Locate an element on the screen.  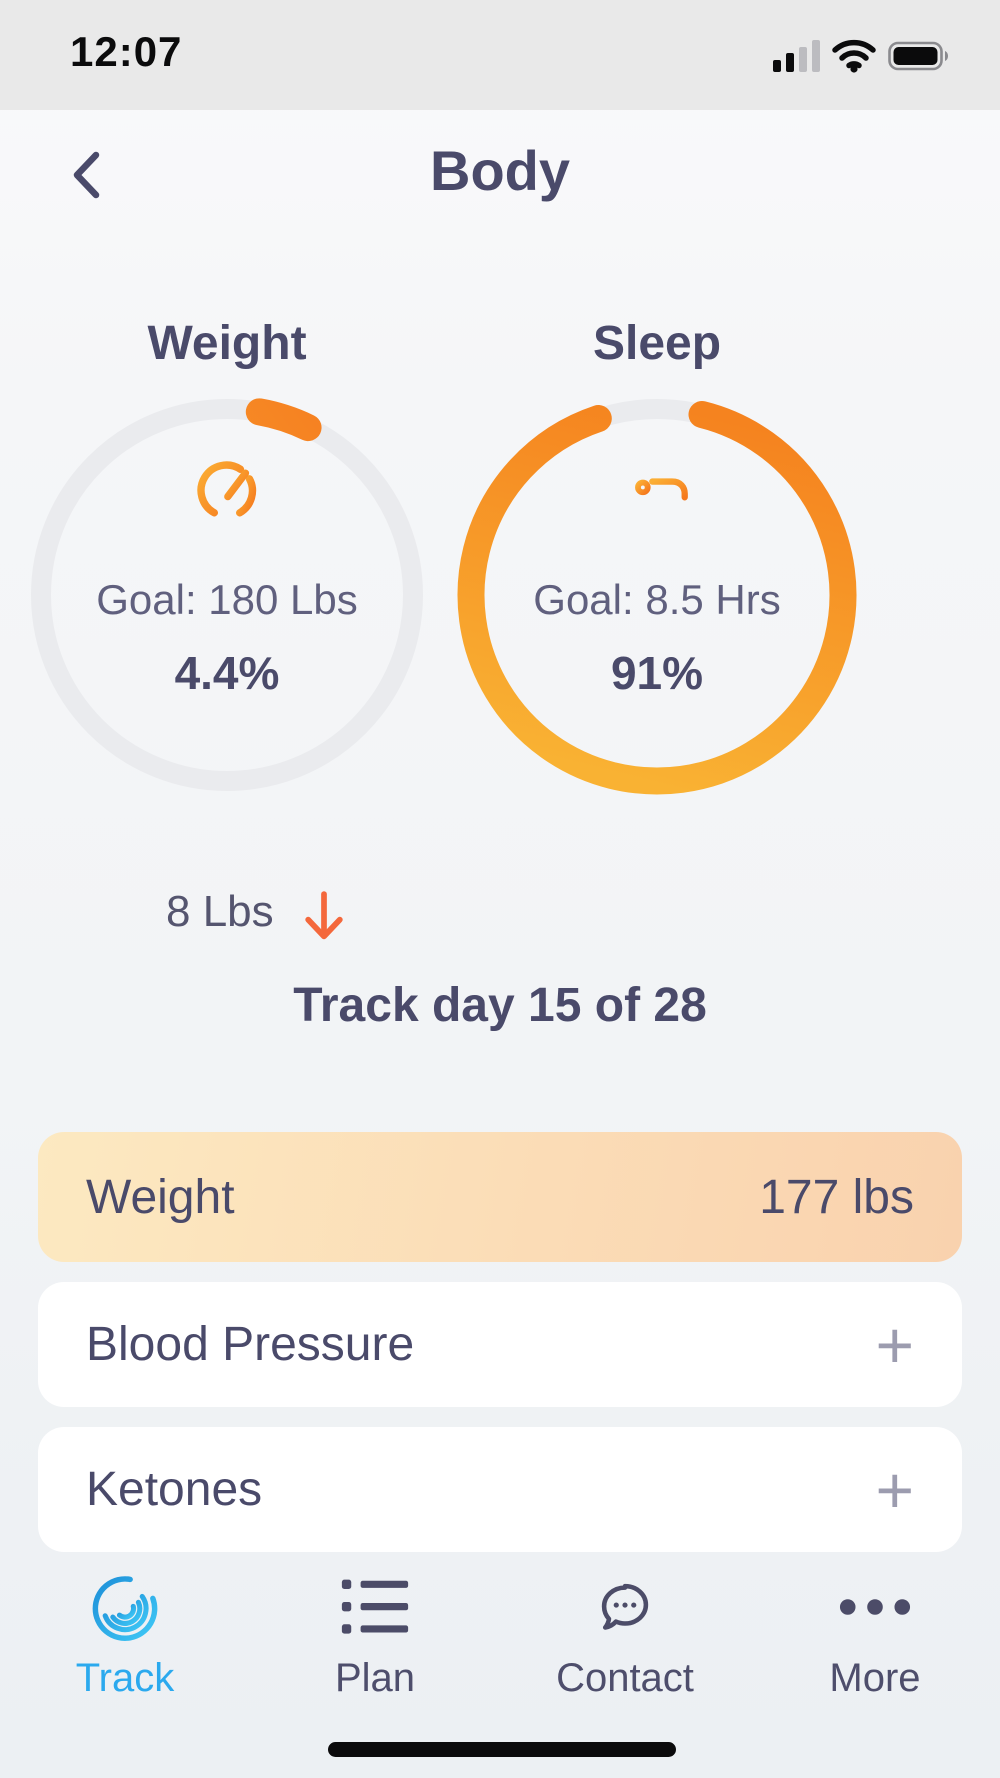
tab-track: Track is located at coordinates (125, 1641).